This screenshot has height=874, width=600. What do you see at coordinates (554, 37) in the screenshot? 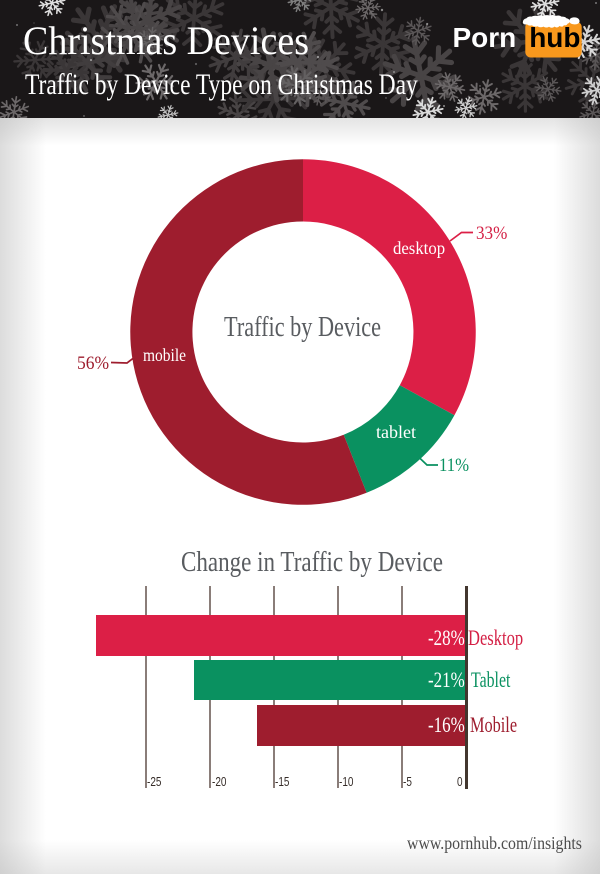
I see `svg-text: hub` at bounding box center [554, 37].